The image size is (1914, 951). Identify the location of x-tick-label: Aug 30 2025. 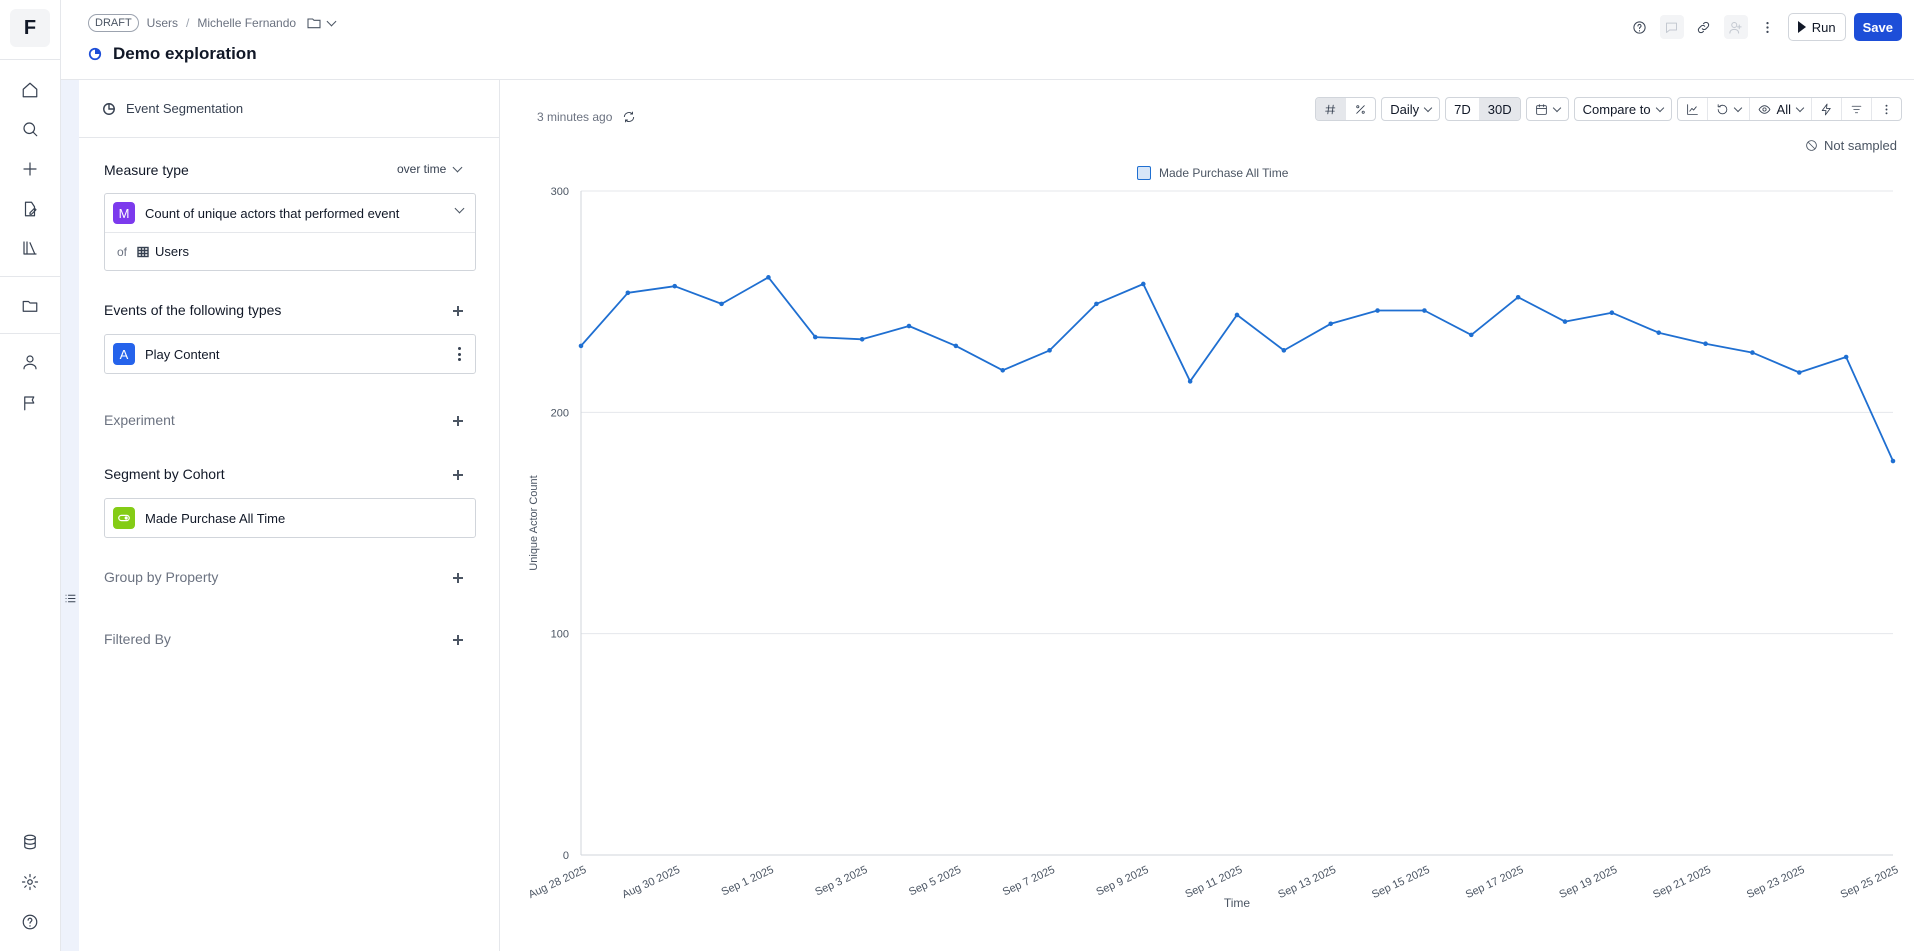
(651, 882).